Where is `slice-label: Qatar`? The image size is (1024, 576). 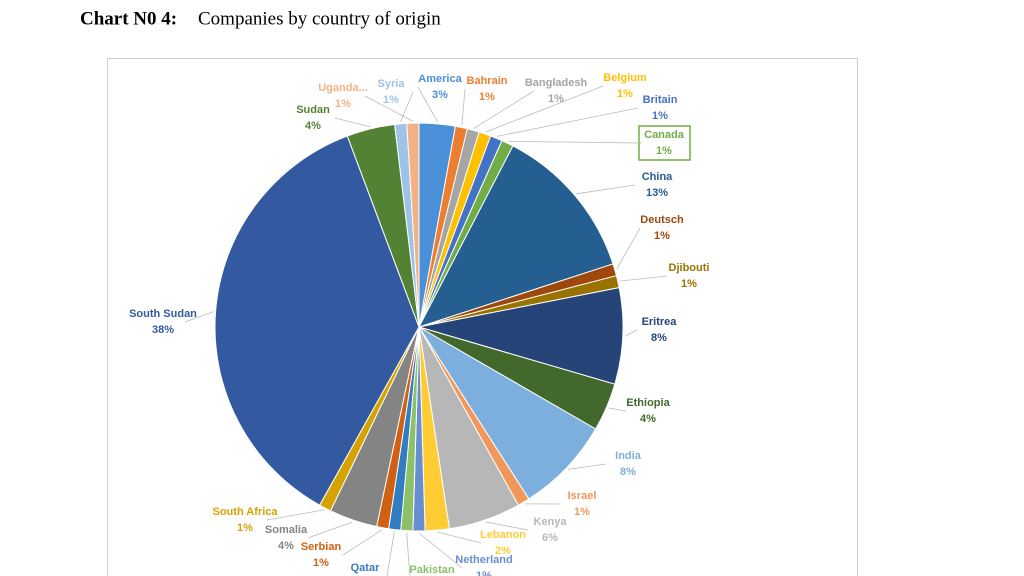
slice-label: Qatar is located at coordinates (365, 568).